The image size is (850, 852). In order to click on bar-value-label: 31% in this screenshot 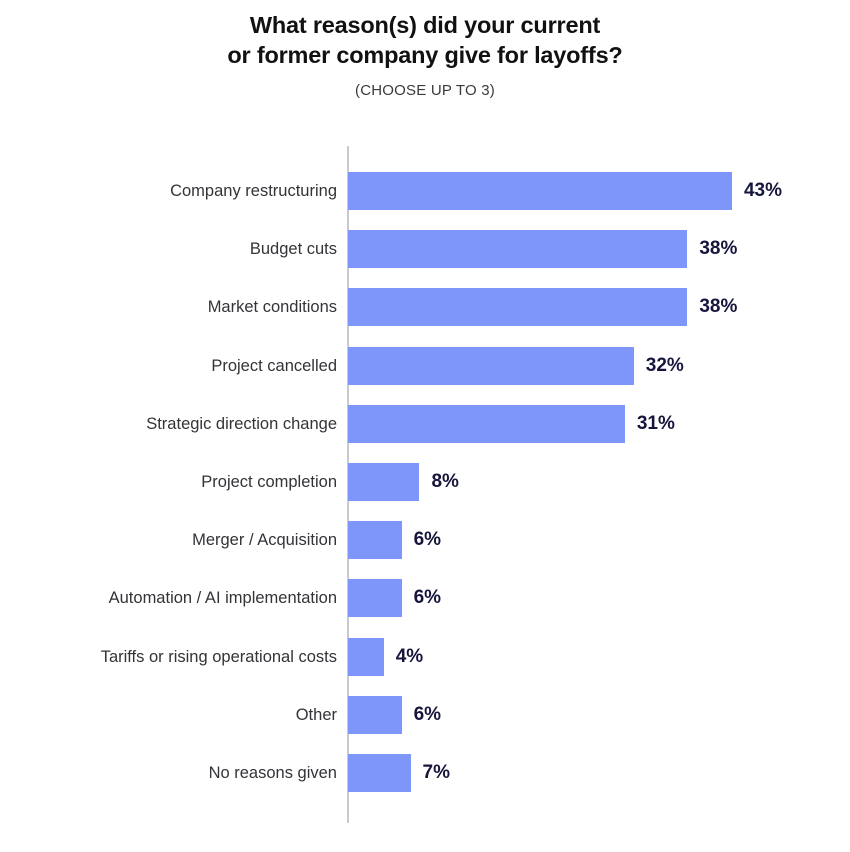, I will do `click(655, 423)`.